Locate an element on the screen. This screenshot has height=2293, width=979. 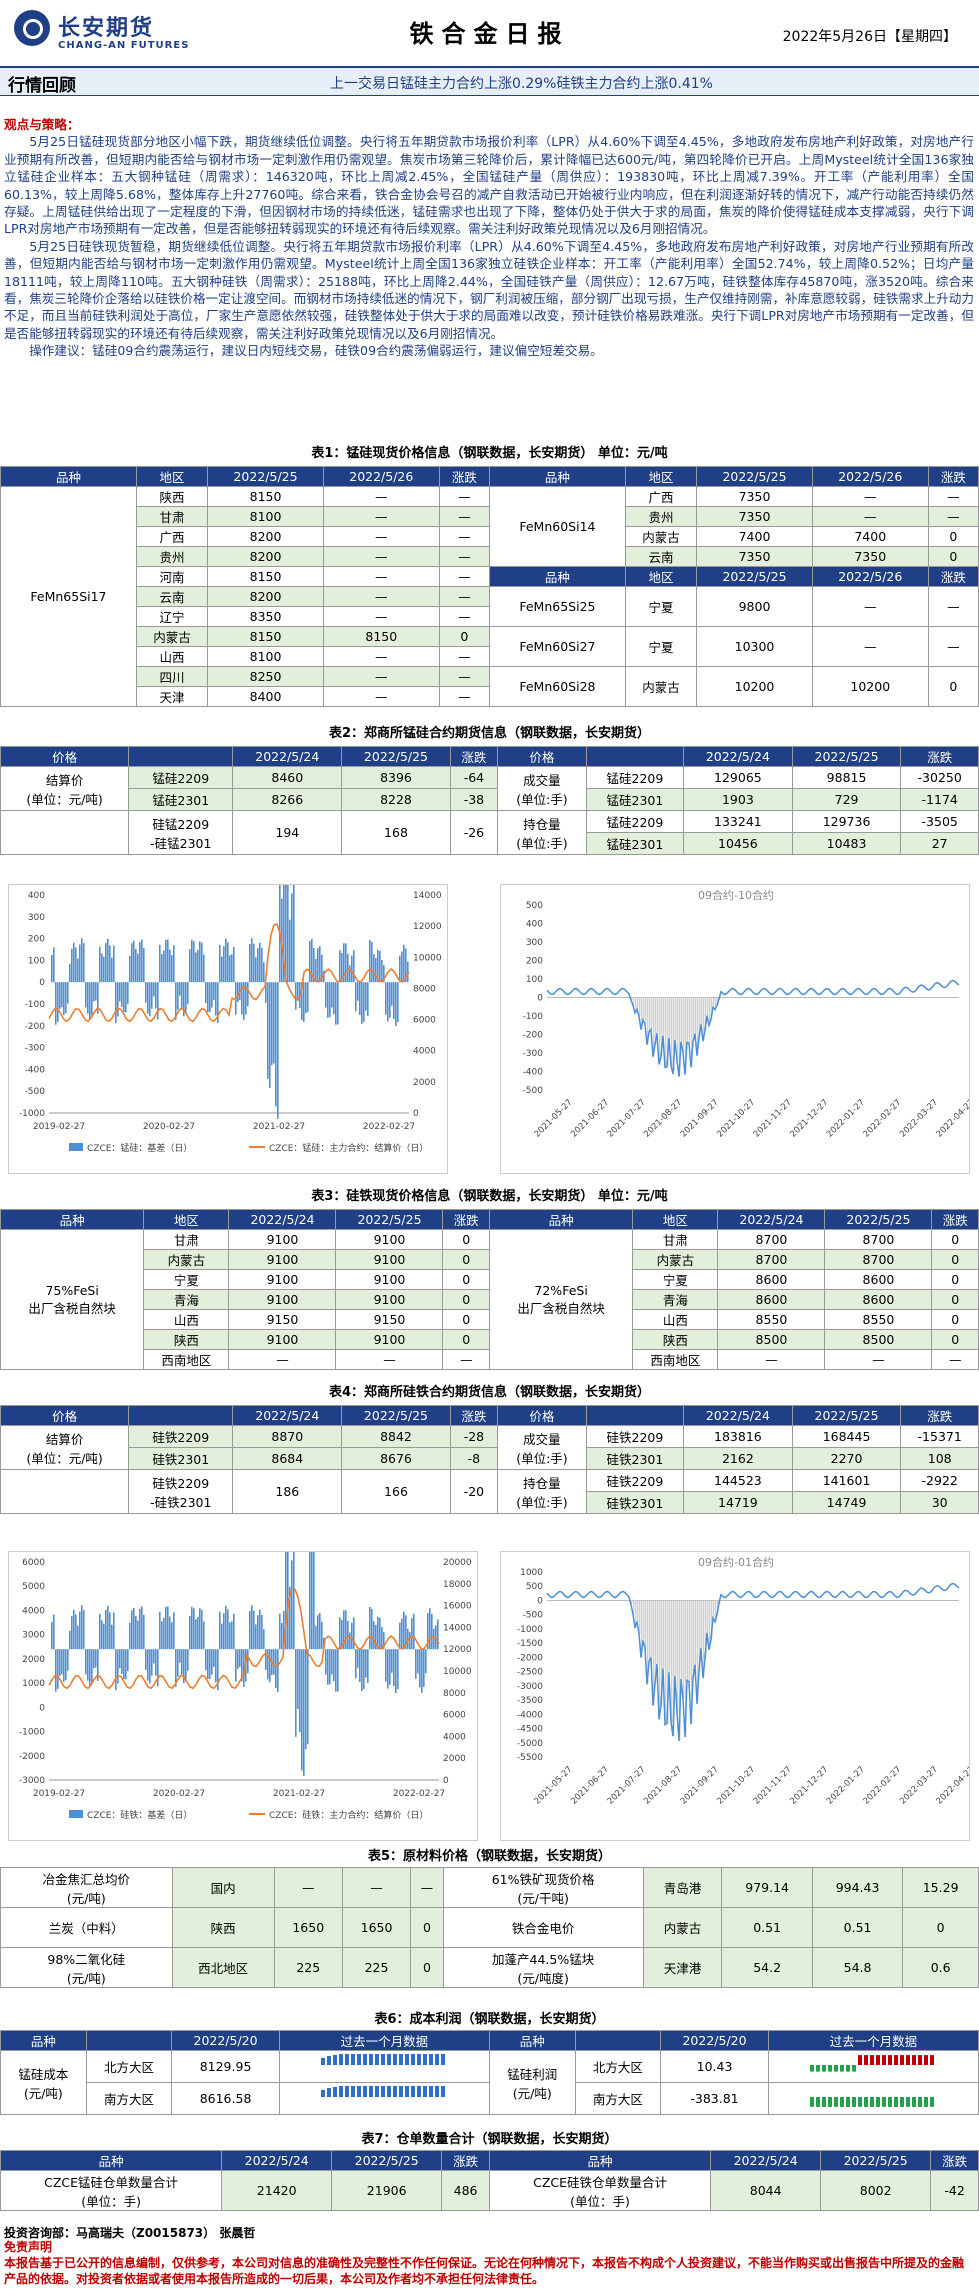
table-cell: 10200 is located at coordinates (754, 686).